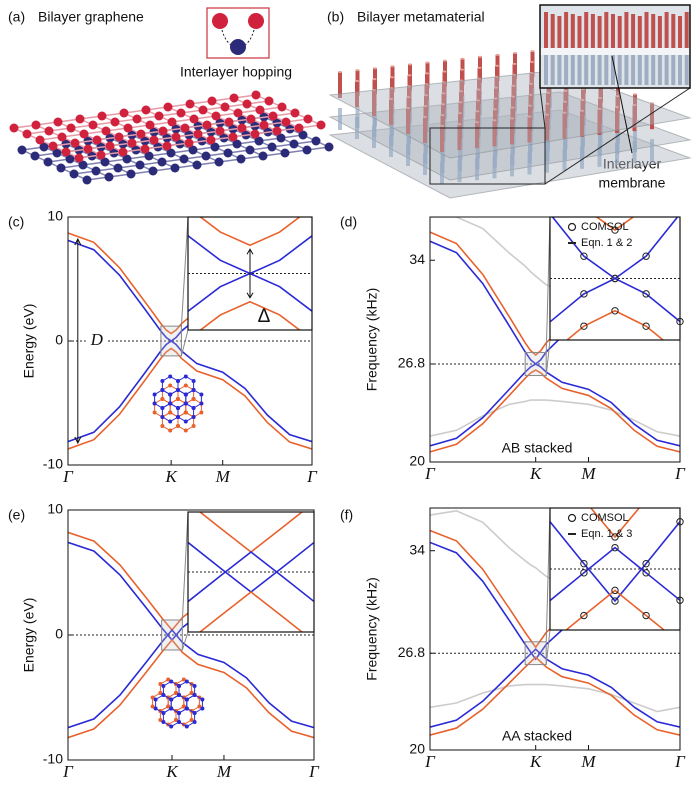 The width and height of the screenshot is (696, 787). I want to click on annotation: D, so click(97, 339).